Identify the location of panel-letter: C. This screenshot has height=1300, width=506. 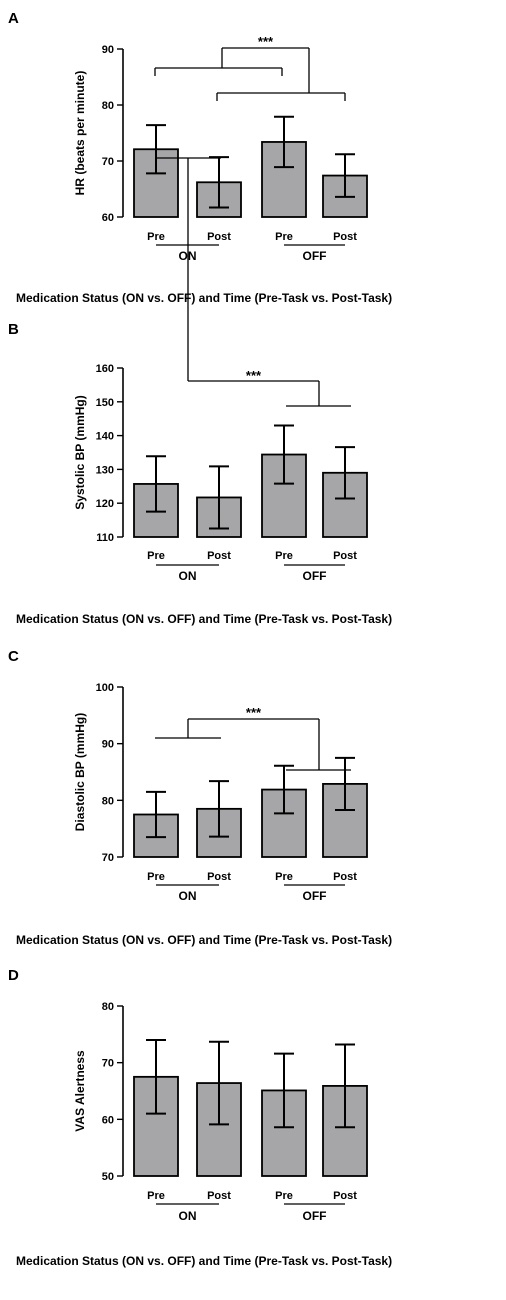
(13, 656).